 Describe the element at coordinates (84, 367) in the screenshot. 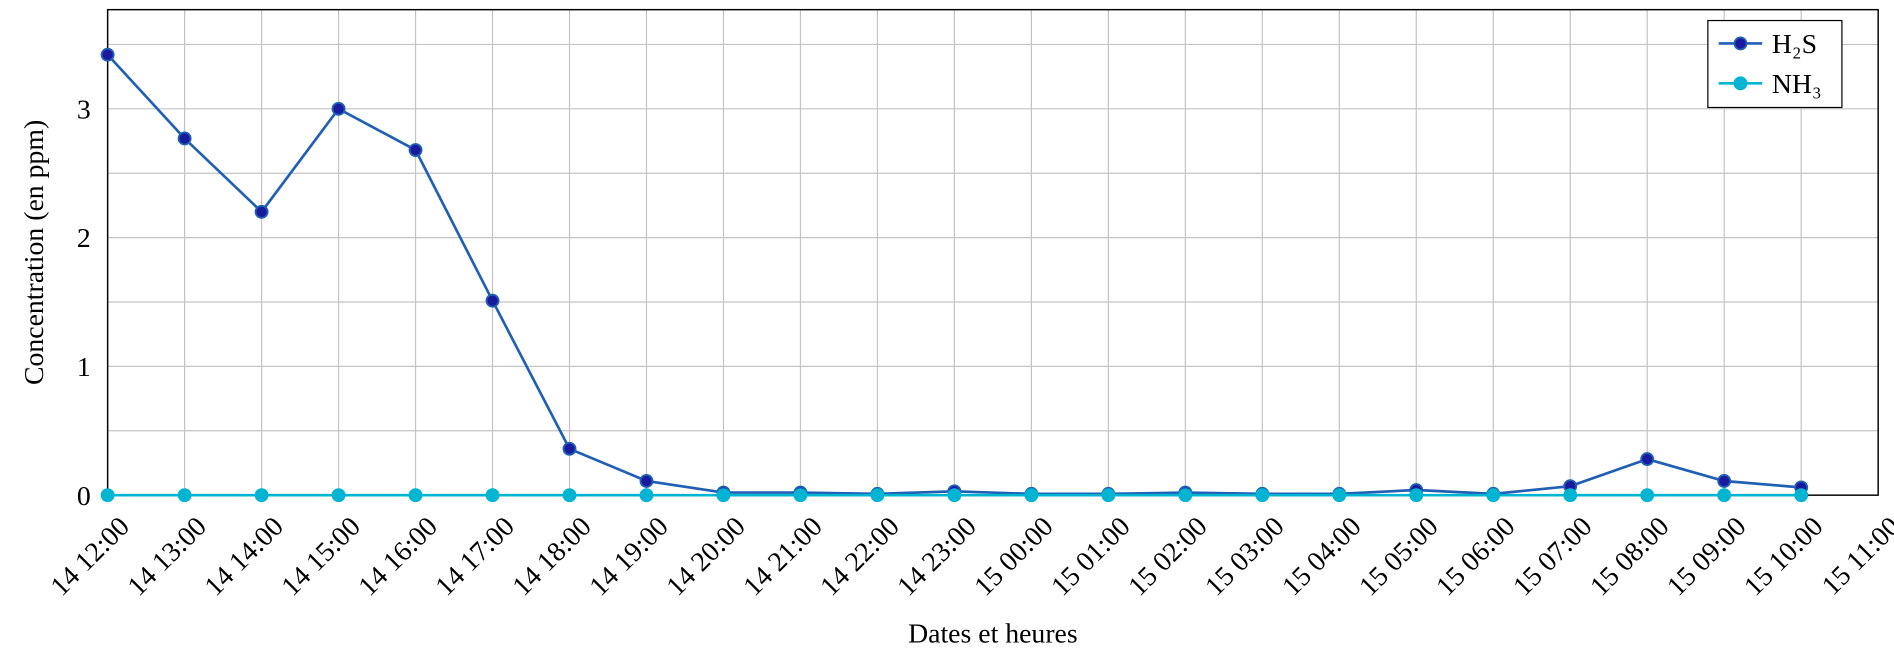

I see `y-tick-label: 1` at that location.